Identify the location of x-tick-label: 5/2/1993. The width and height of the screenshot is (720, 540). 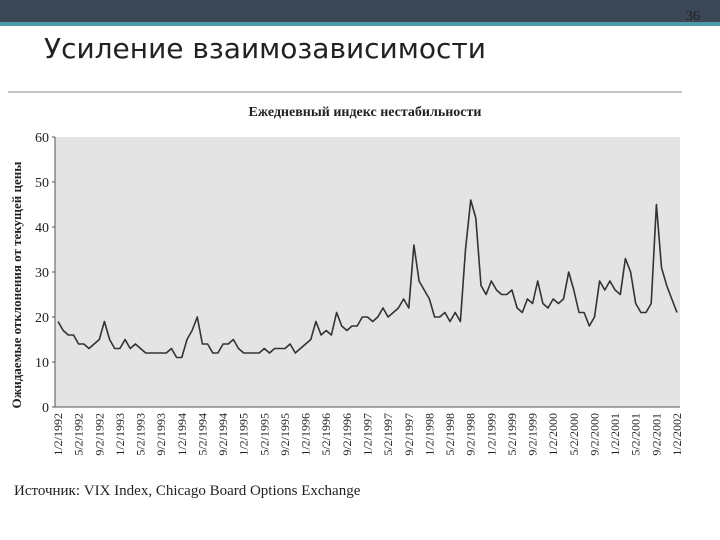
(141, 434).